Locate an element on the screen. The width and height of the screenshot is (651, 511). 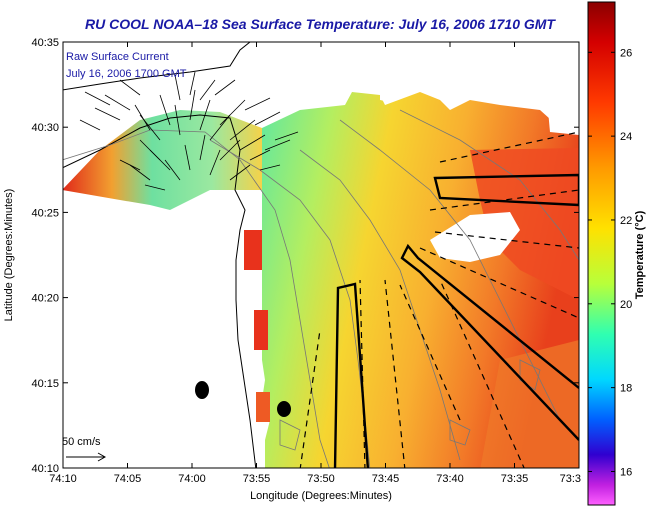
x-tick-label: 73:40 is located at coordinates (450, 479).